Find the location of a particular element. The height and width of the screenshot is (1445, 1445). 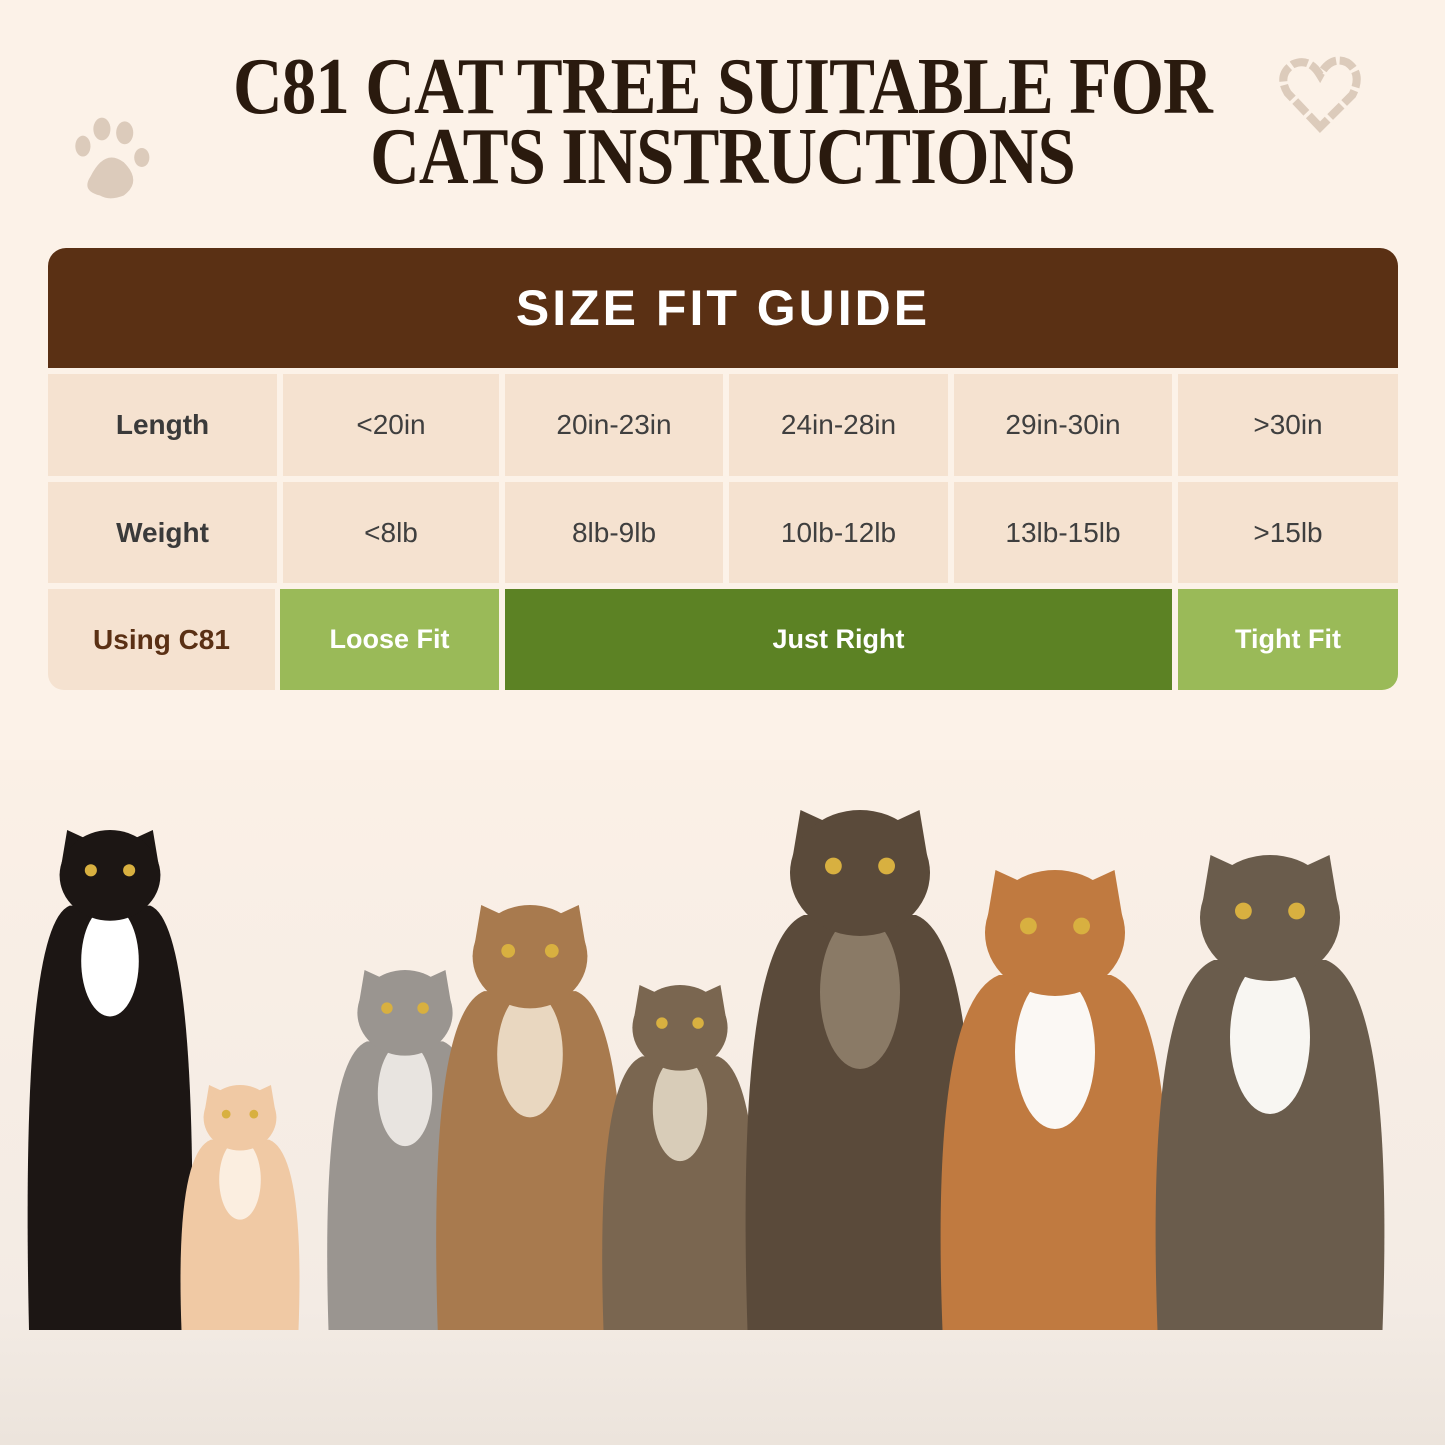

size-fit-guide-heading: SIZE FIT GUIDE is located at coordinates (723, 308).